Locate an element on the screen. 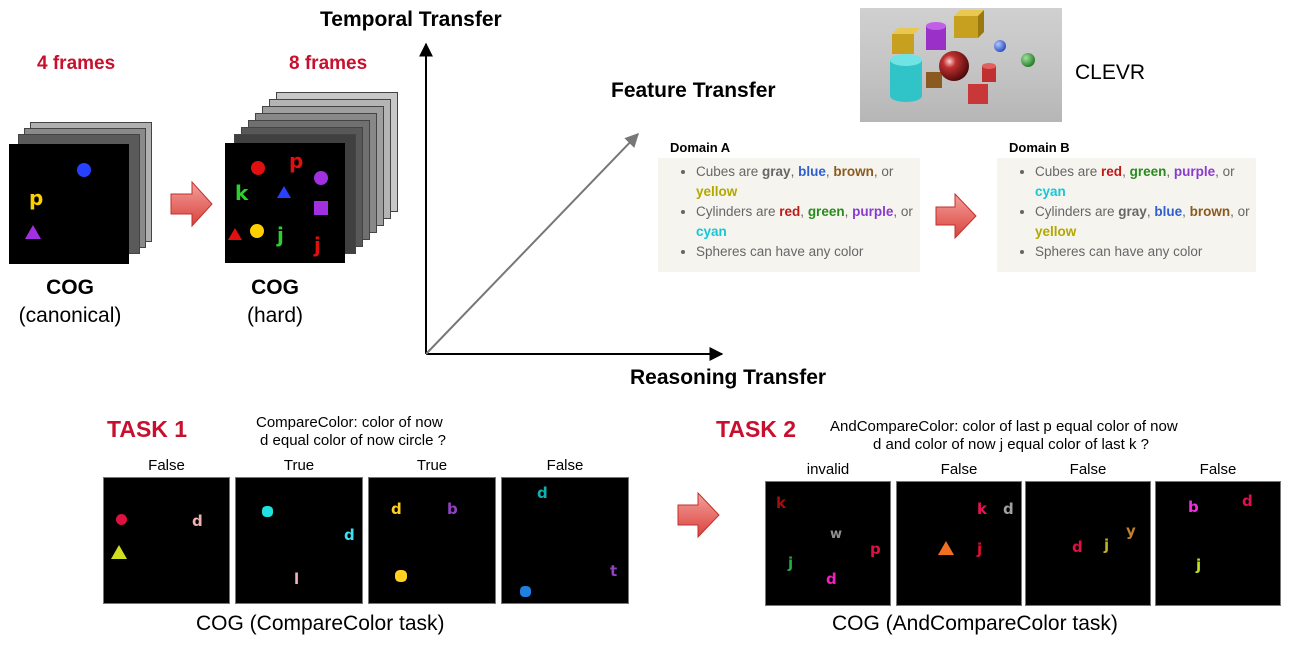  task1-label: TASK 1 is located at coordinates (147, 429).